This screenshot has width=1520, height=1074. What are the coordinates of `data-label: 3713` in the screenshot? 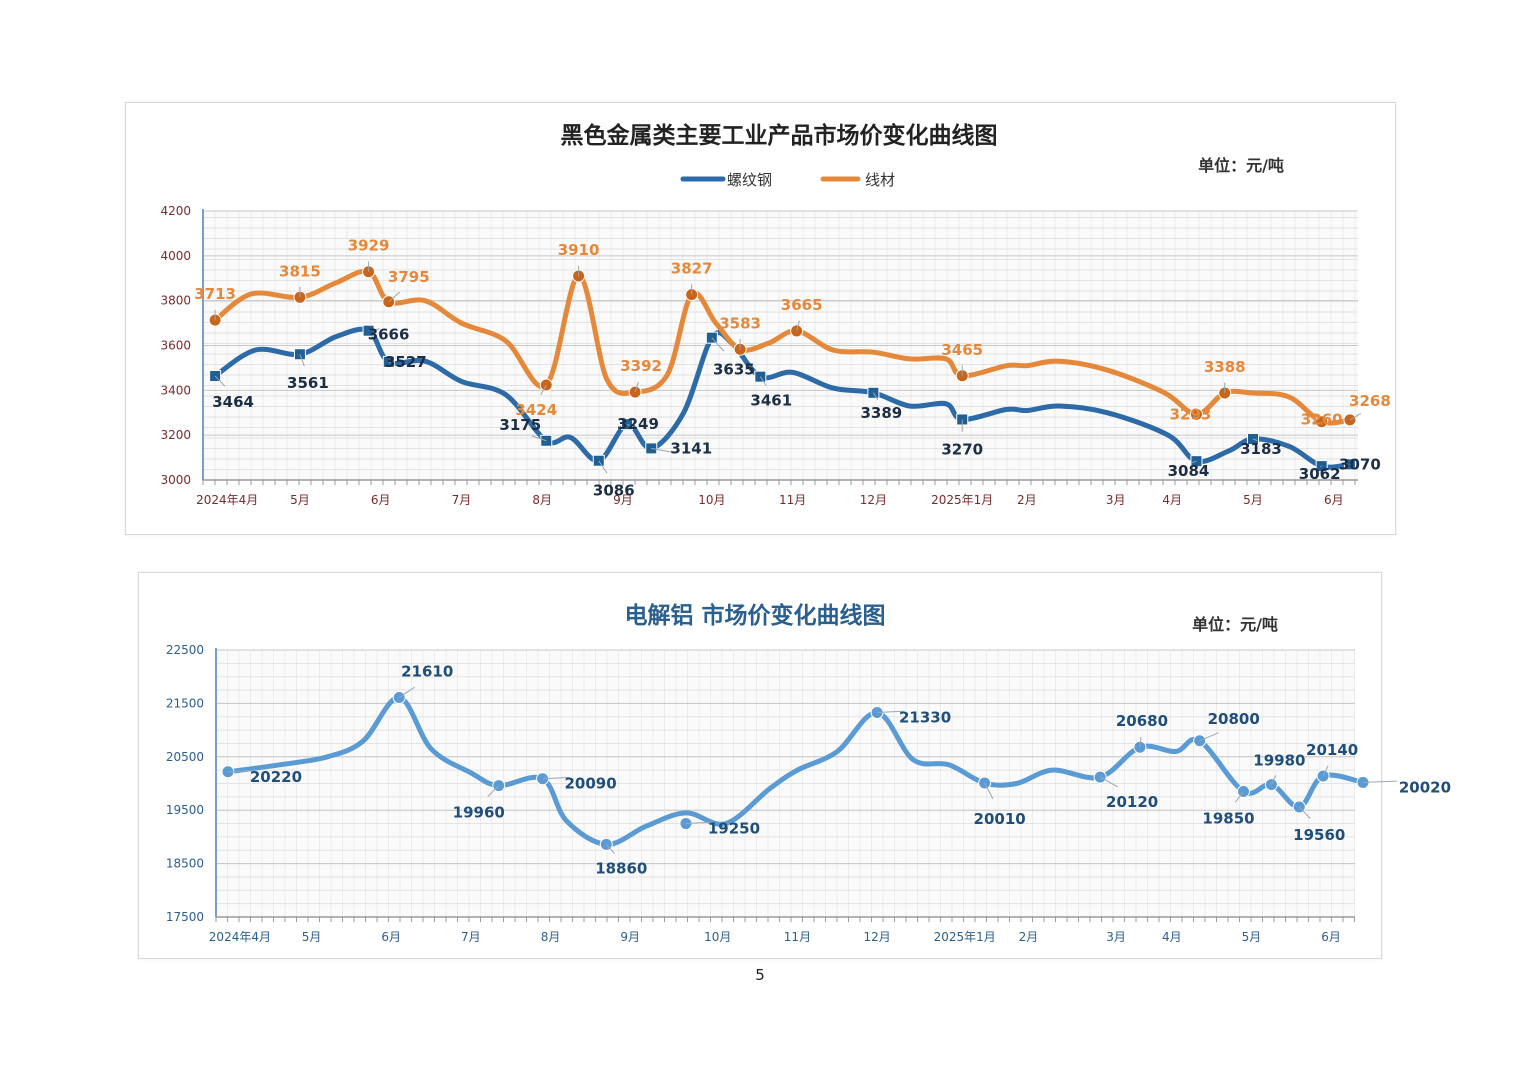 It's located at (215, 294).